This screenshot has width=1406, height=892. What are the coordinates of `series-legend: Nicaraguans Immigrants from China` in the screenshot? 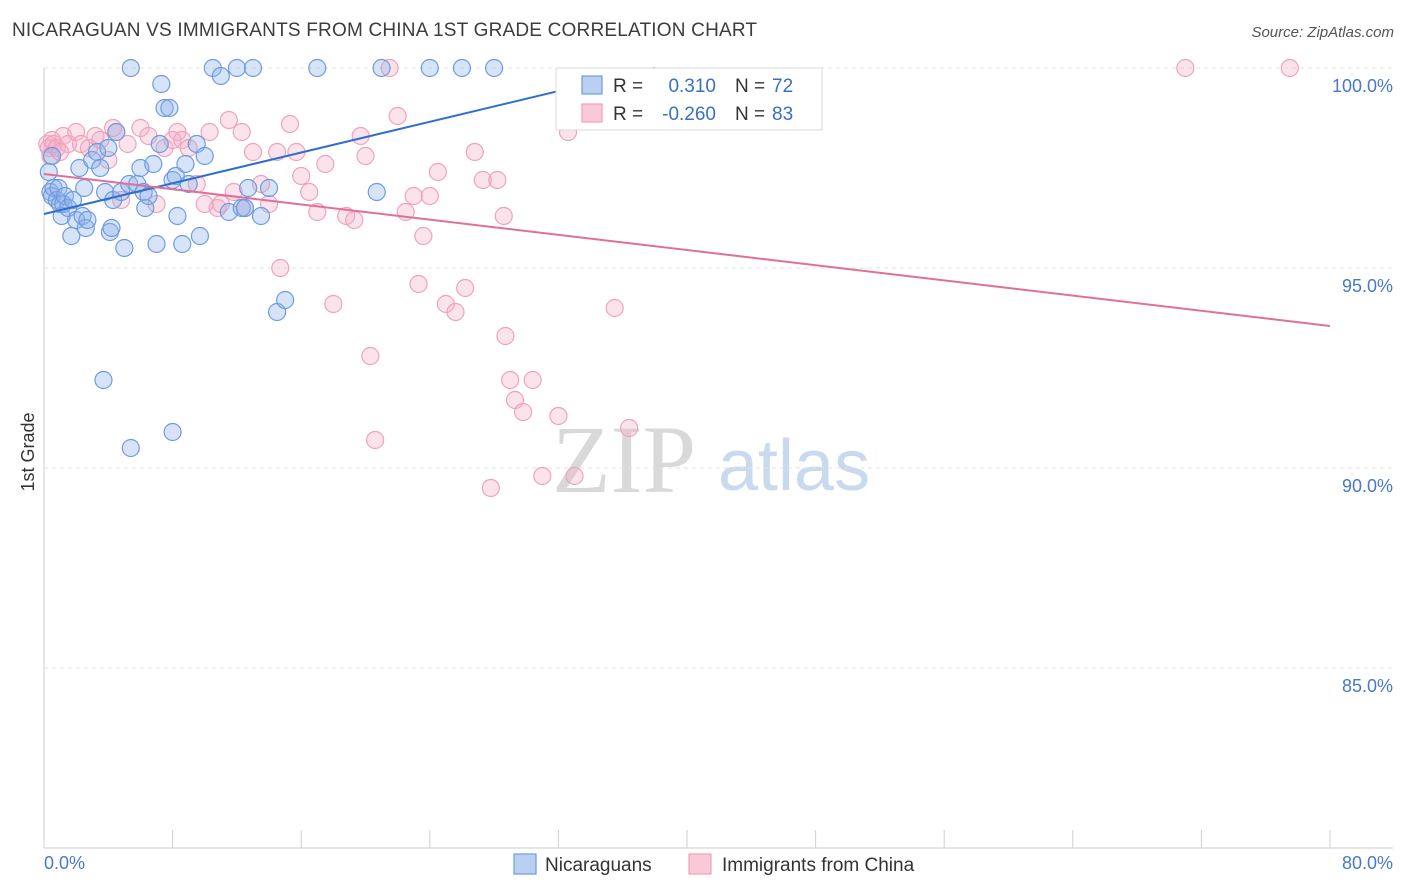 It's located at (714, 864).